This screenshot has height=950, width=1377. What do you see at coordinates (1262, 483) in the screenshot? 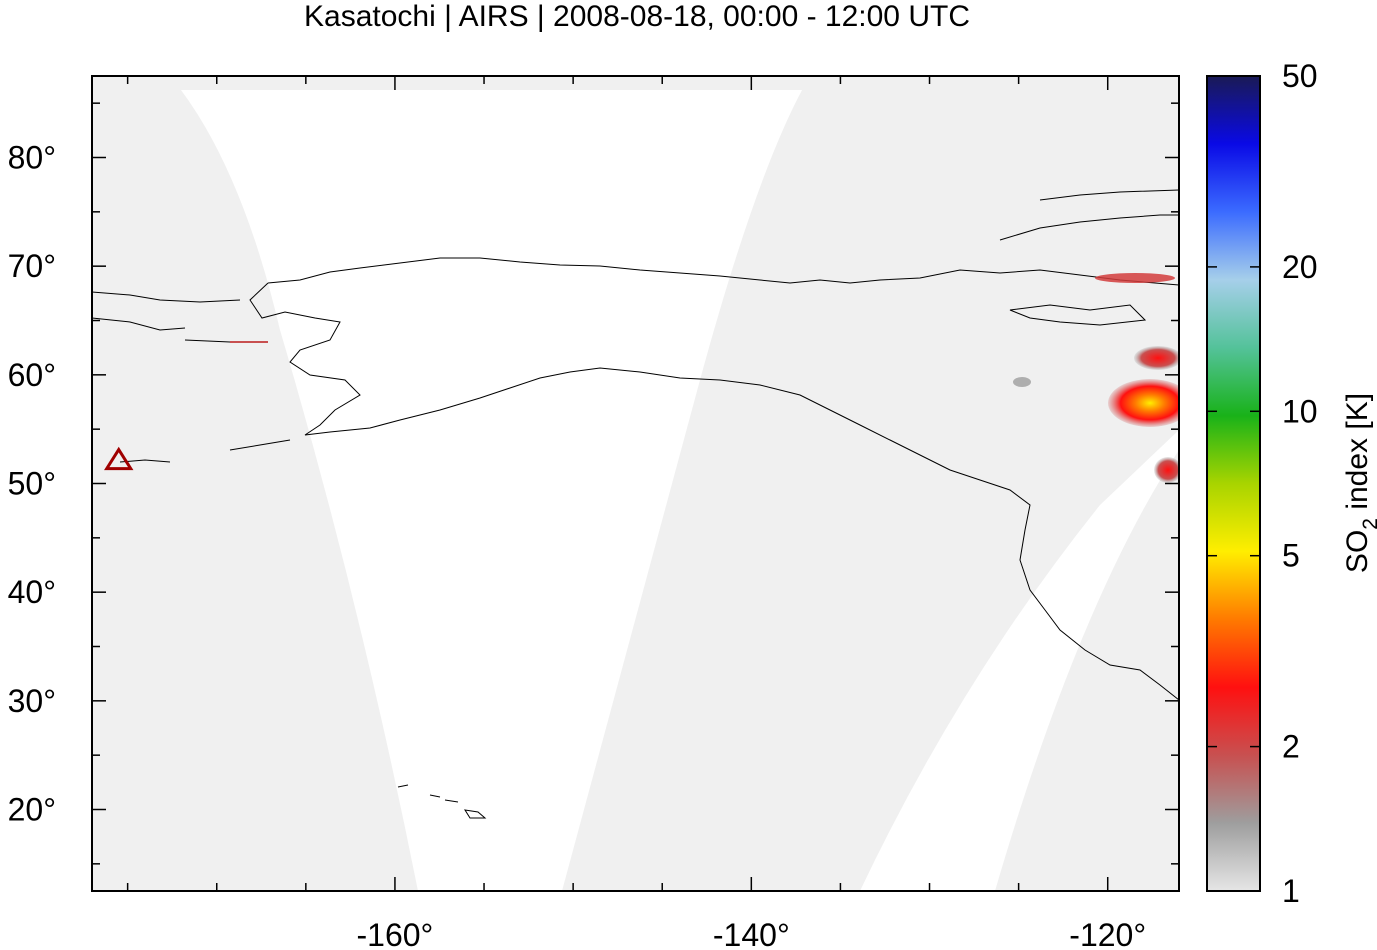
I see `colorbar-ticks: 1 2 5 10 20 50` at bounding box center [1262, 483].